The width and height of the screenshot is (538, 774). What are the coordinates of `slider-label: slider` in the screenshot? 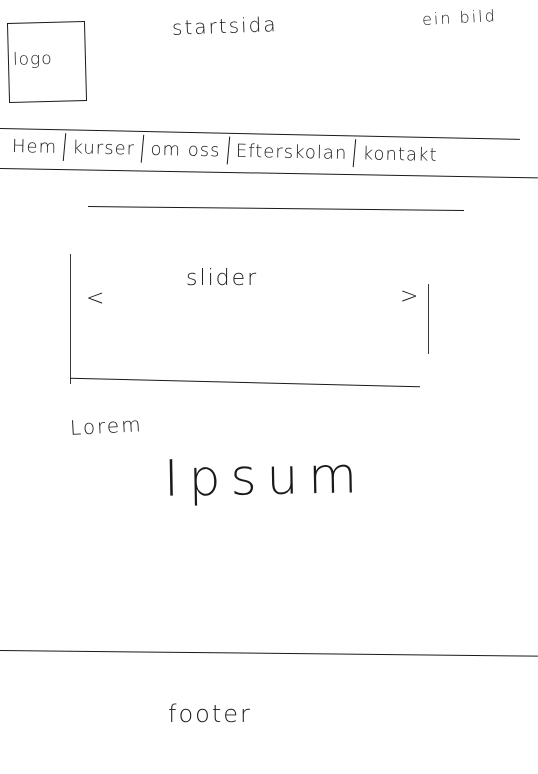 It's located at (222, 278).